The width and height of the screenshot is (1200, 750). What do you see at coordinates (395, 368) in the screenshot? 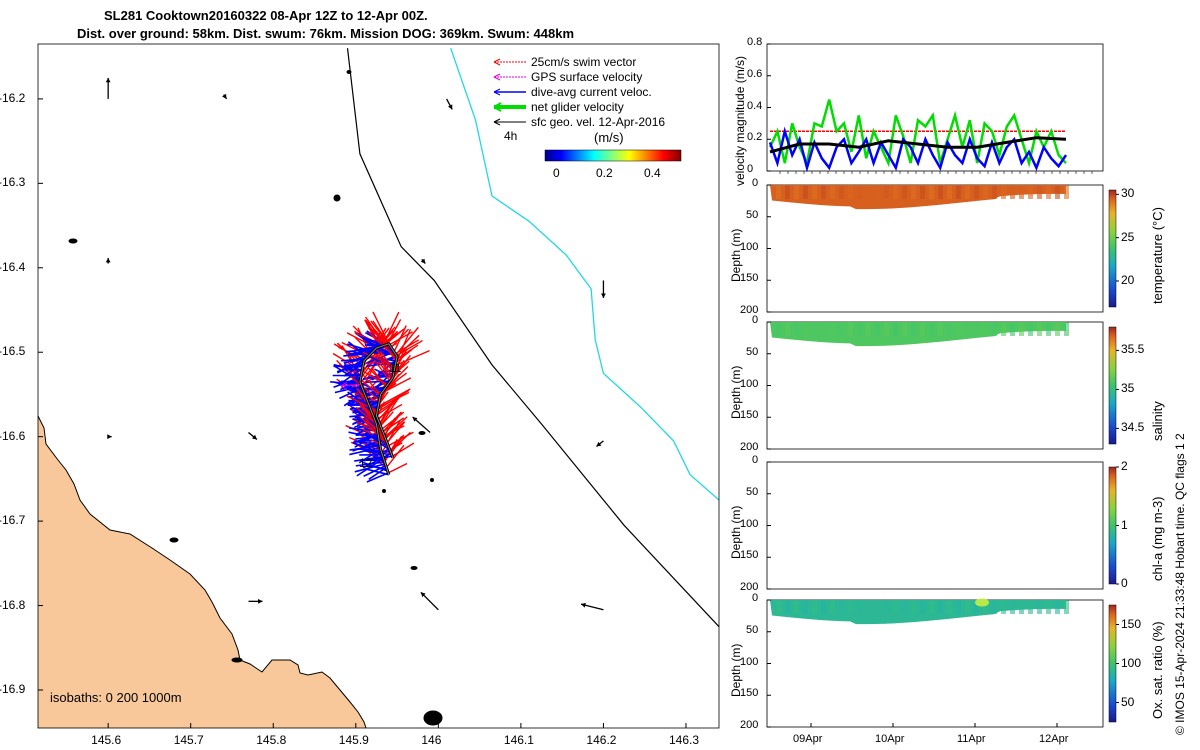
I see `day-marker: 11` at bounding box center [395, 368].